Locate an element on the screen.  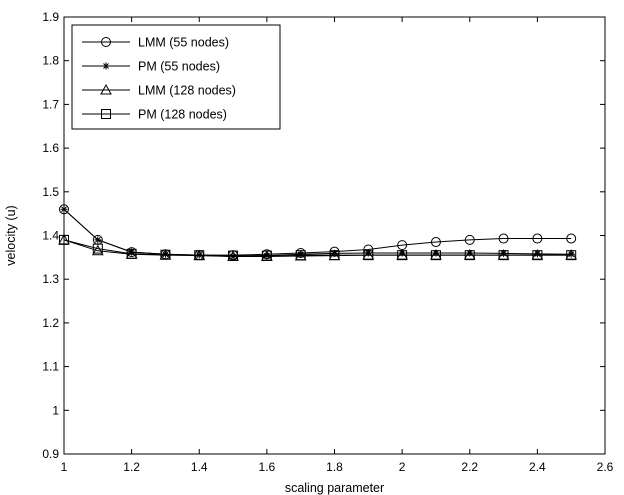
legend-label: PM (128 nodes) is located at coordinates (182, 115).